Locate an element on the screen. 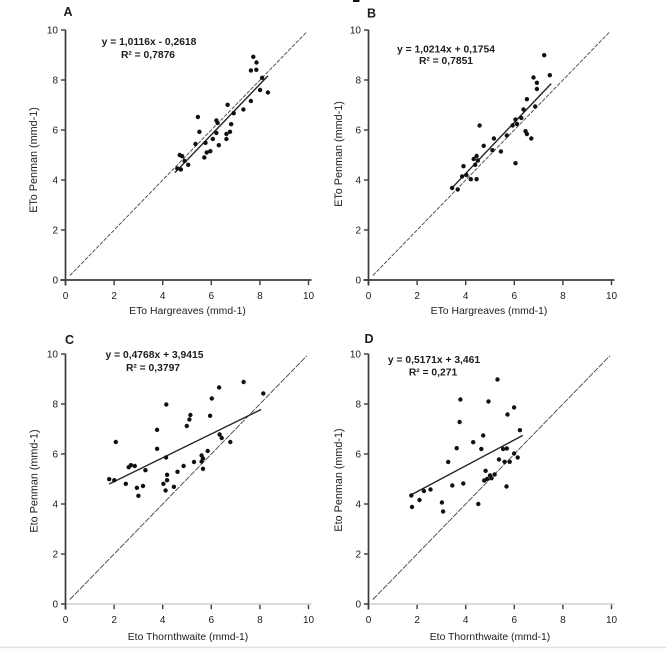 This screenshot has width=666, height=652. svg-text: y = 0,5171x + 3,461 is located at coordinates (434, 360).